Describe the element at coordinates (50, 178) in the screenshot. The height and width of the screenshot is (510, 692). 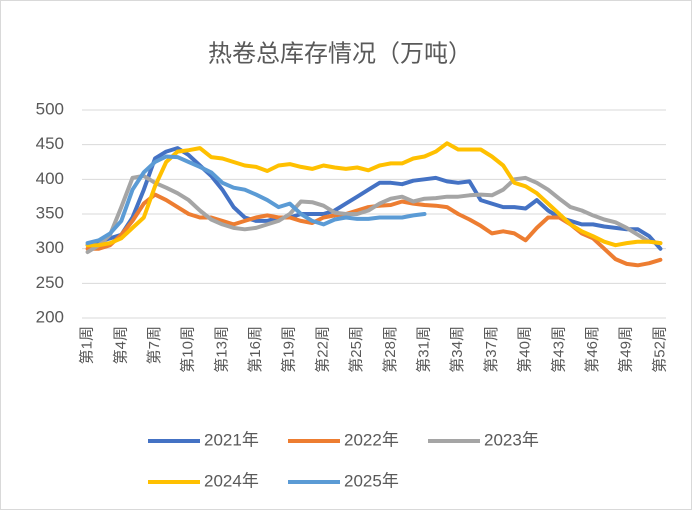
I see `y-tick-label: 400` at that location.